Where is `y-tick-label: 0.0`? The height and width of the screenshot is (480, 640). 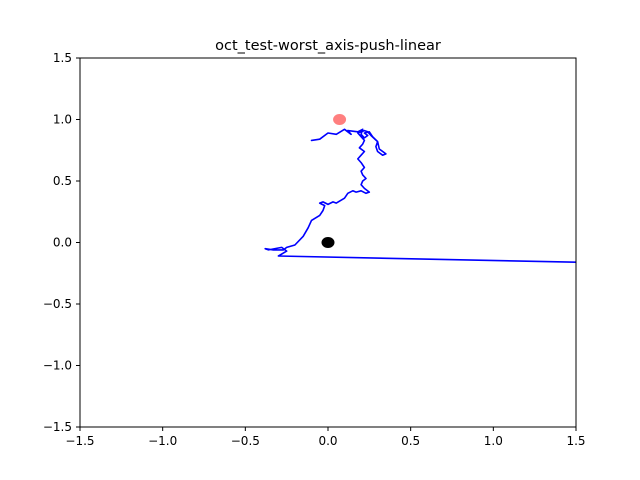 y-tick-label: 0.0 is located at coordinates (62, 243).